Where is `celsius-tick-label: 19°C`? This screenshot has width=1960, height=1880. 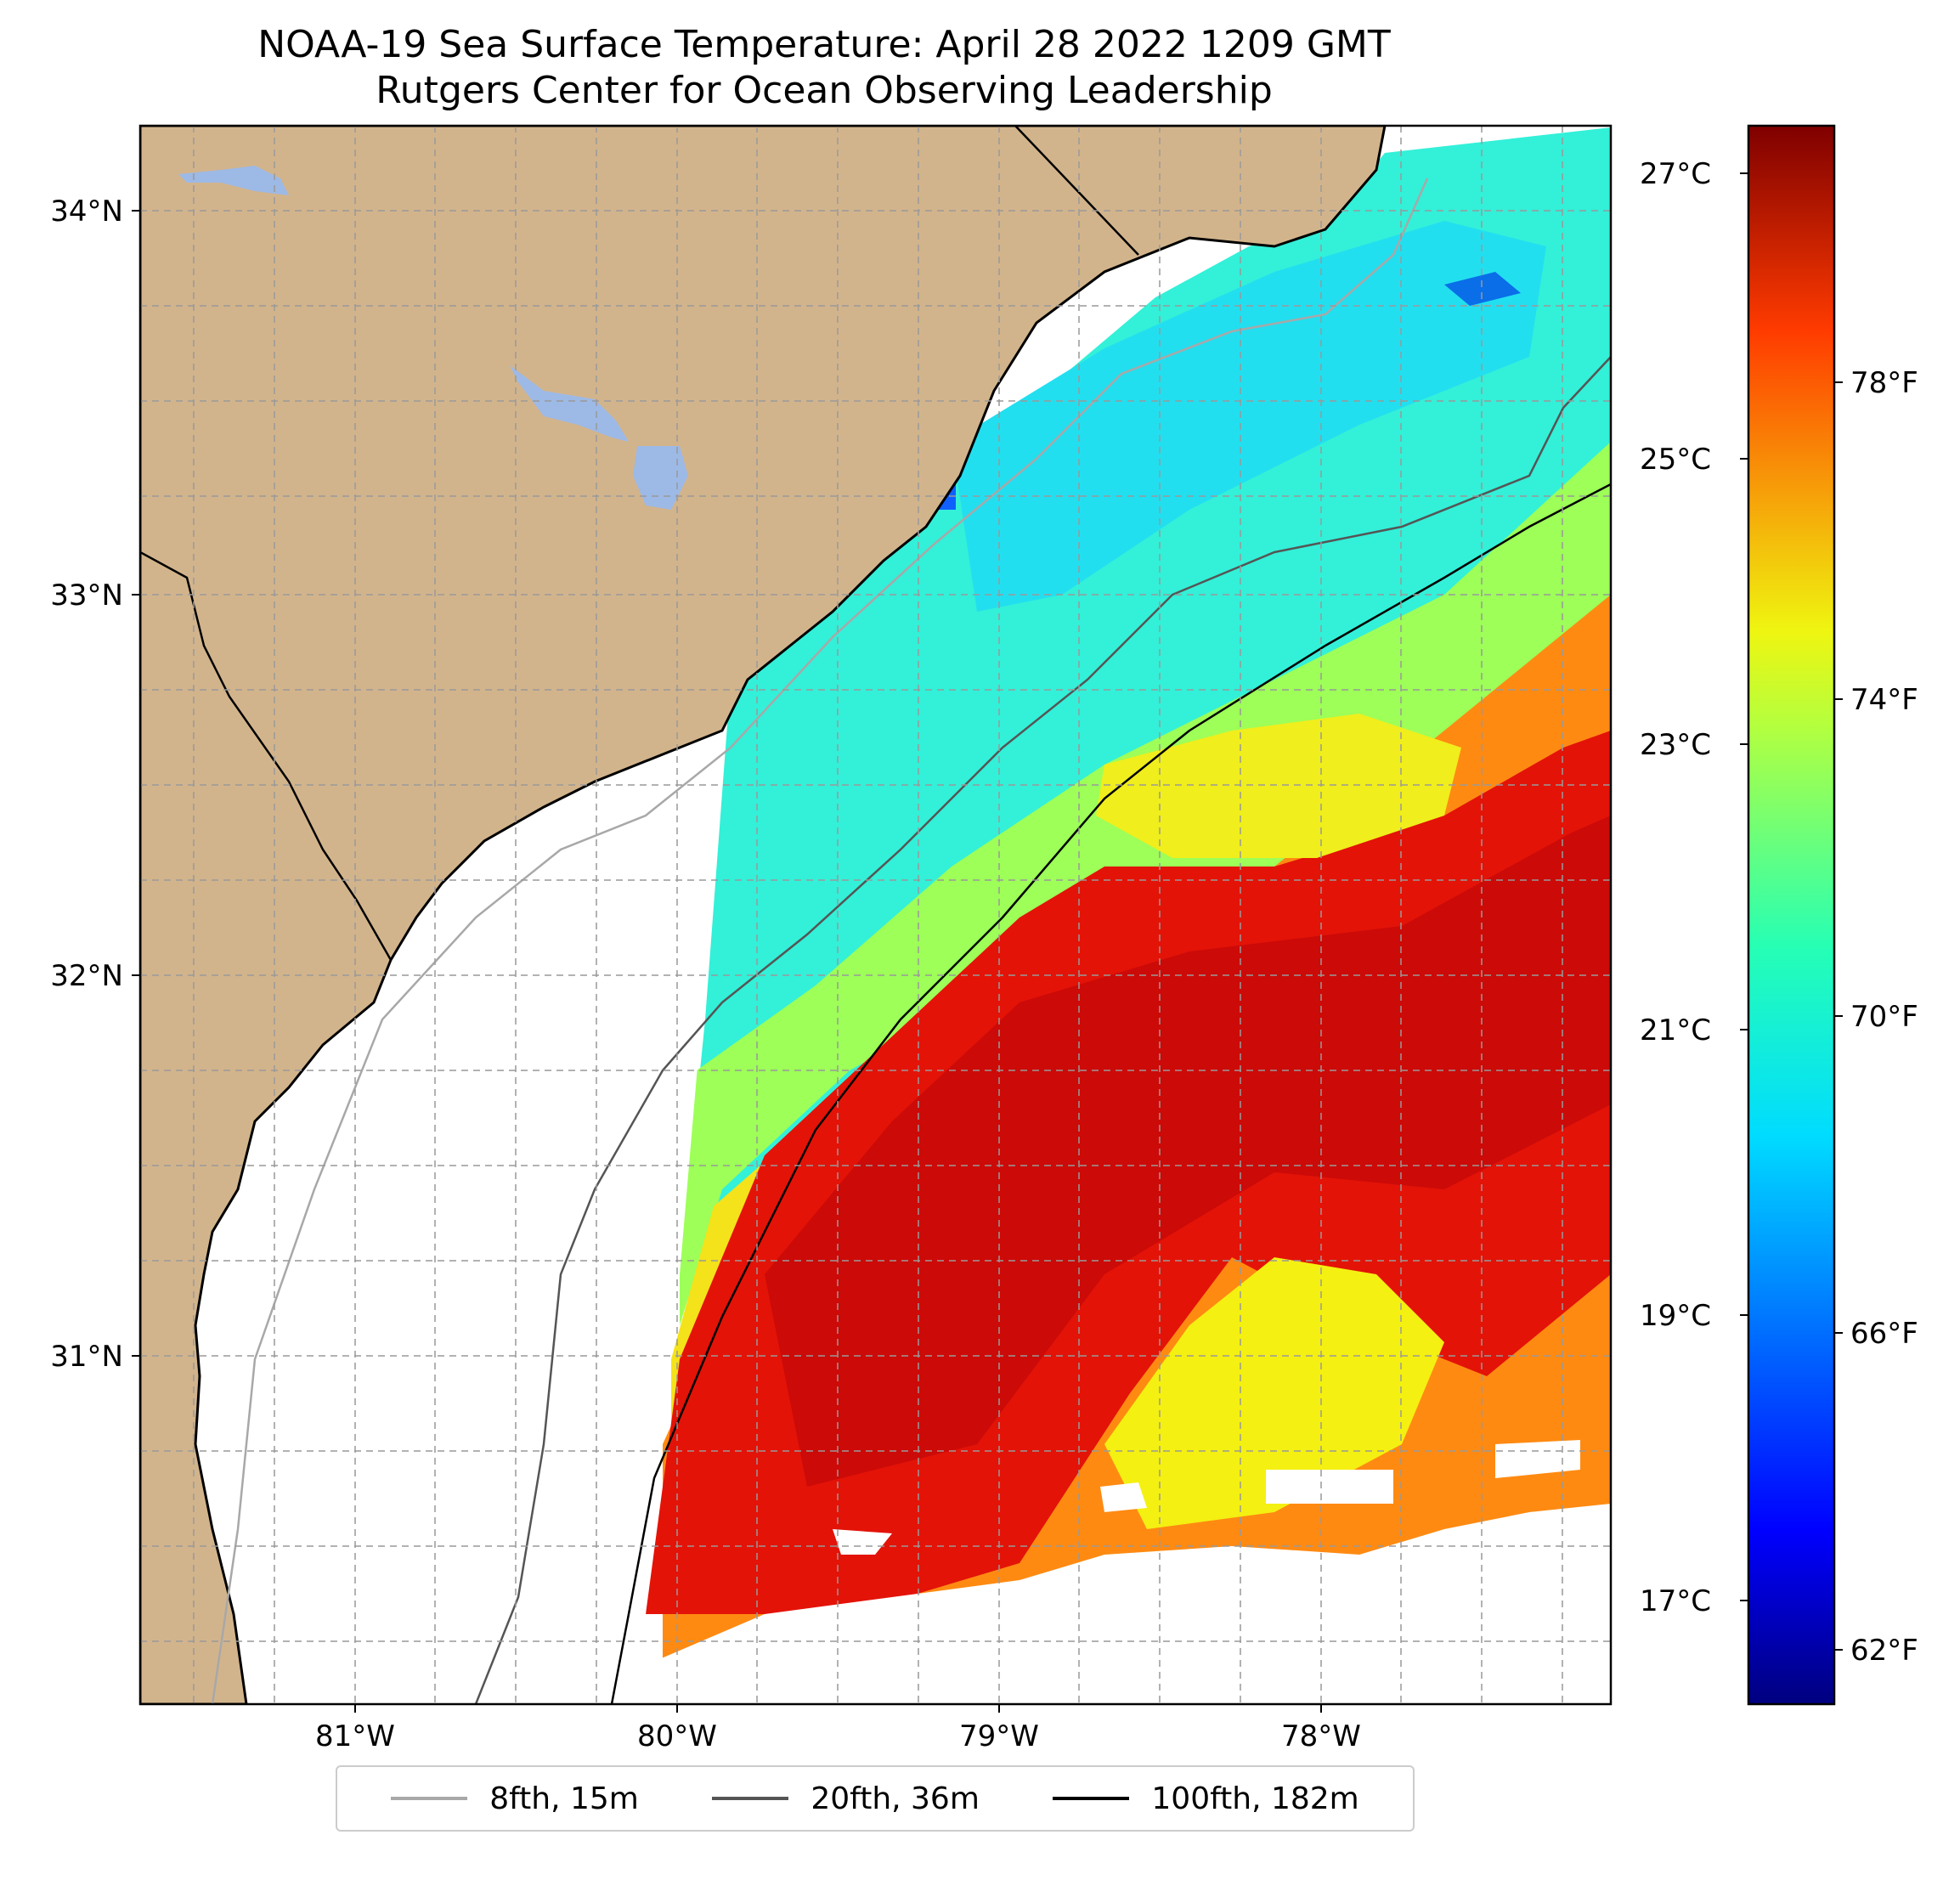 celsius-tick-label: 19°C is located at coordinates (1675, 1316).